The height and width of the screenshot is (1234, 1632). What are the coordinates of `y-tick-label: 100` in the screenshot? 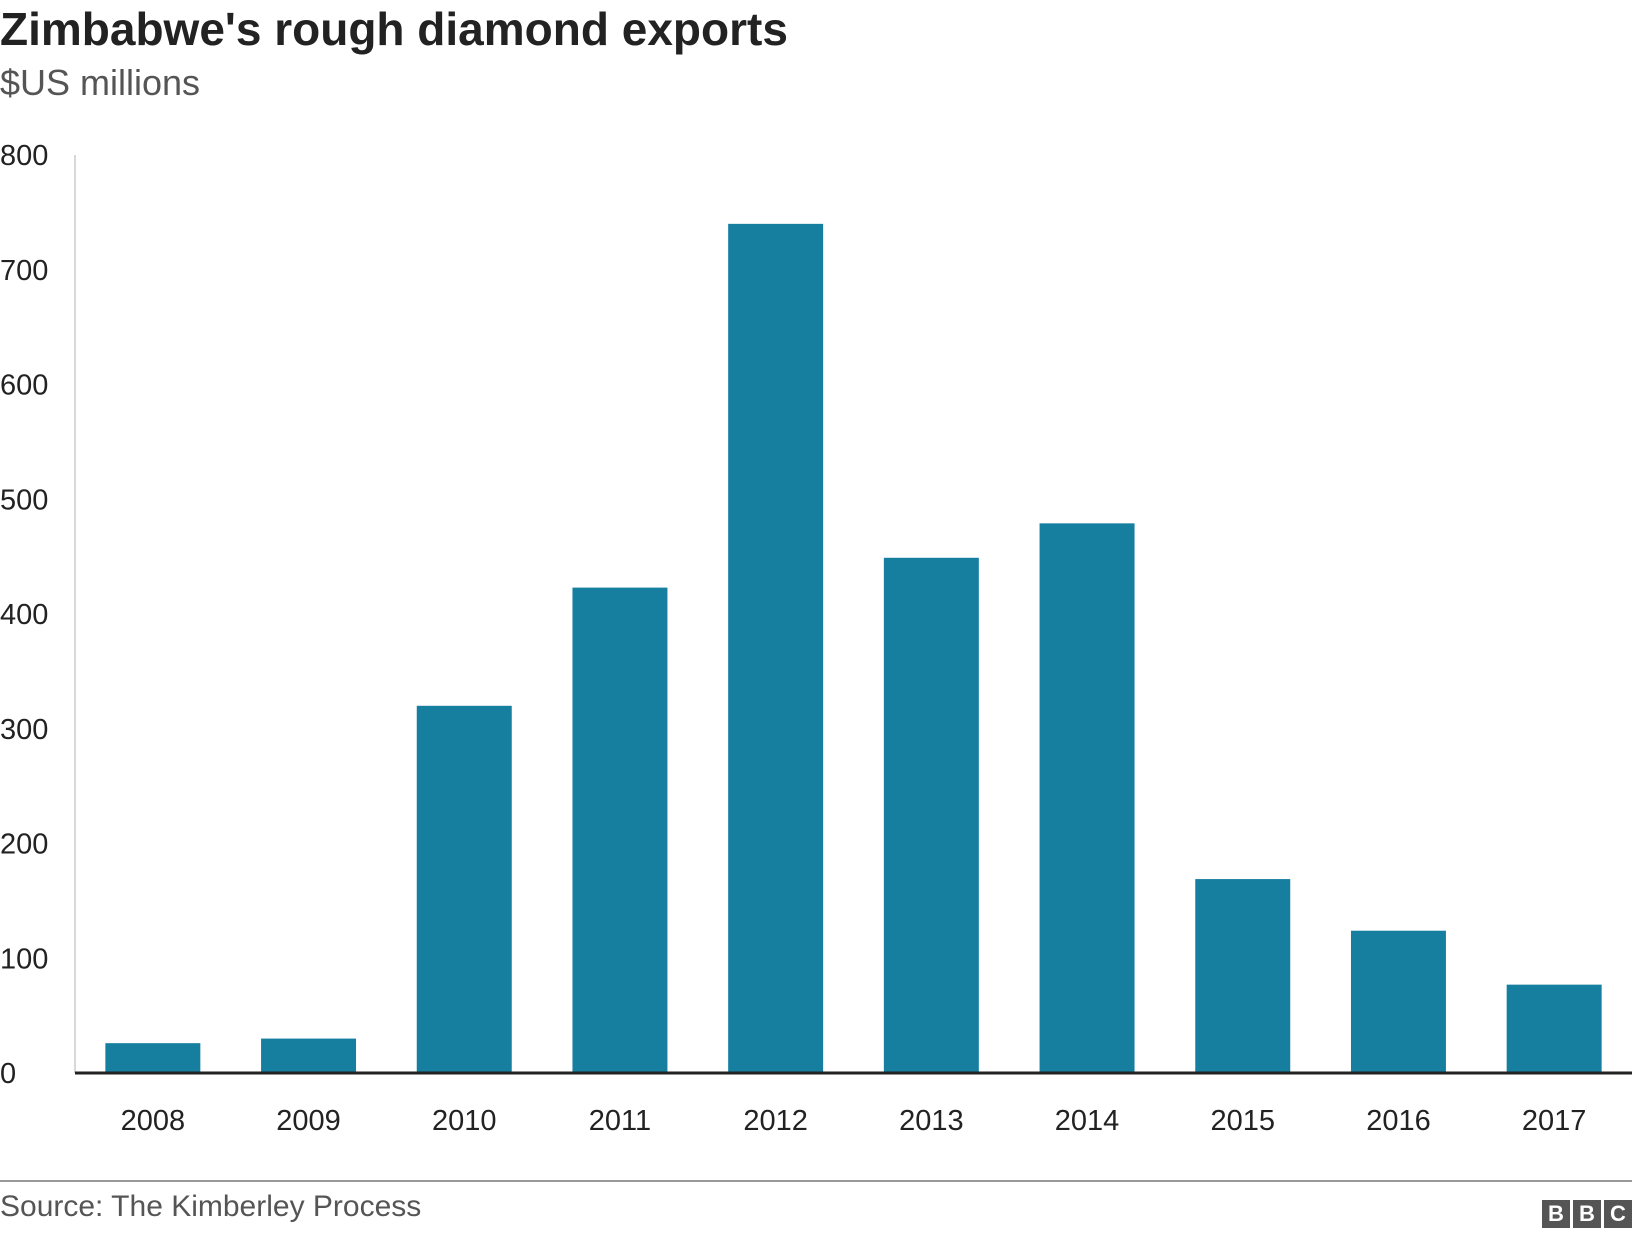 It's located at (24, 959).